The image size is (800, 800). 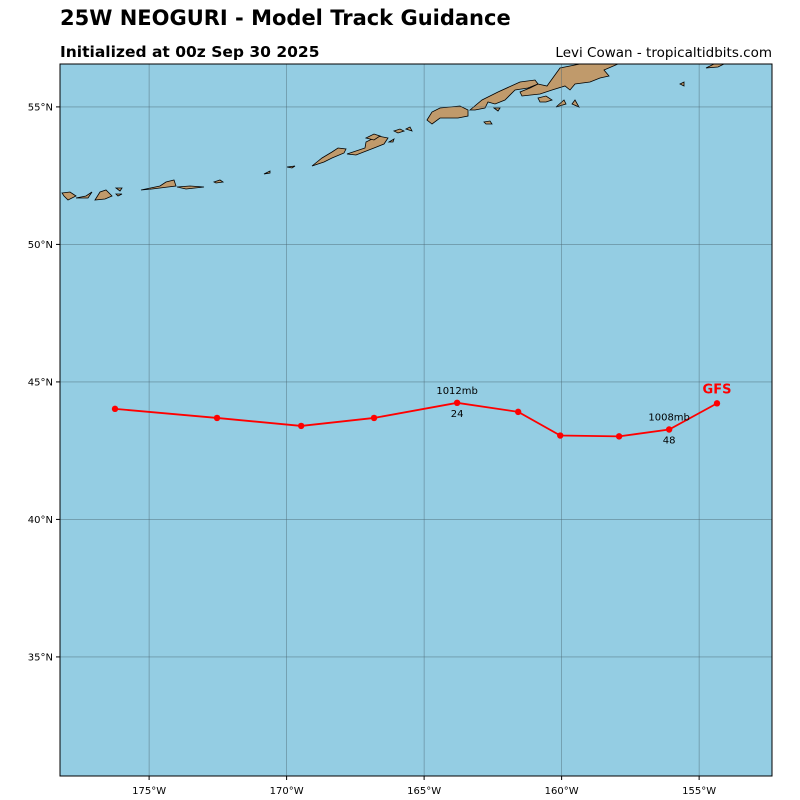 I want to click on latitude-label: 35°N, so click(x=40, y=657).